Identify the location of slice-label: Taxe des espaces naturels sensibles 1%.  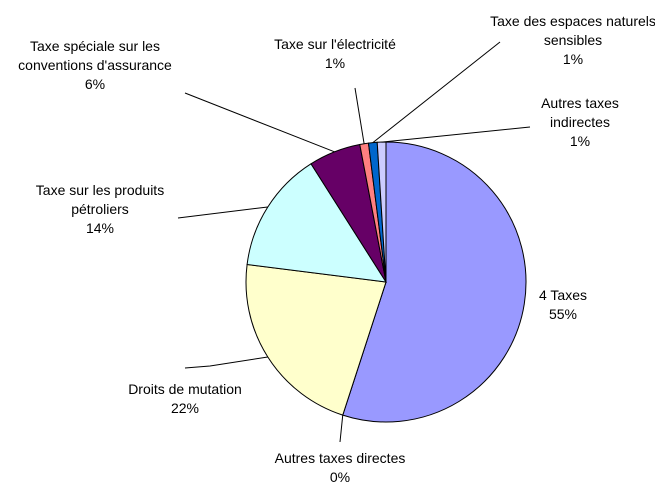
(571, 40).